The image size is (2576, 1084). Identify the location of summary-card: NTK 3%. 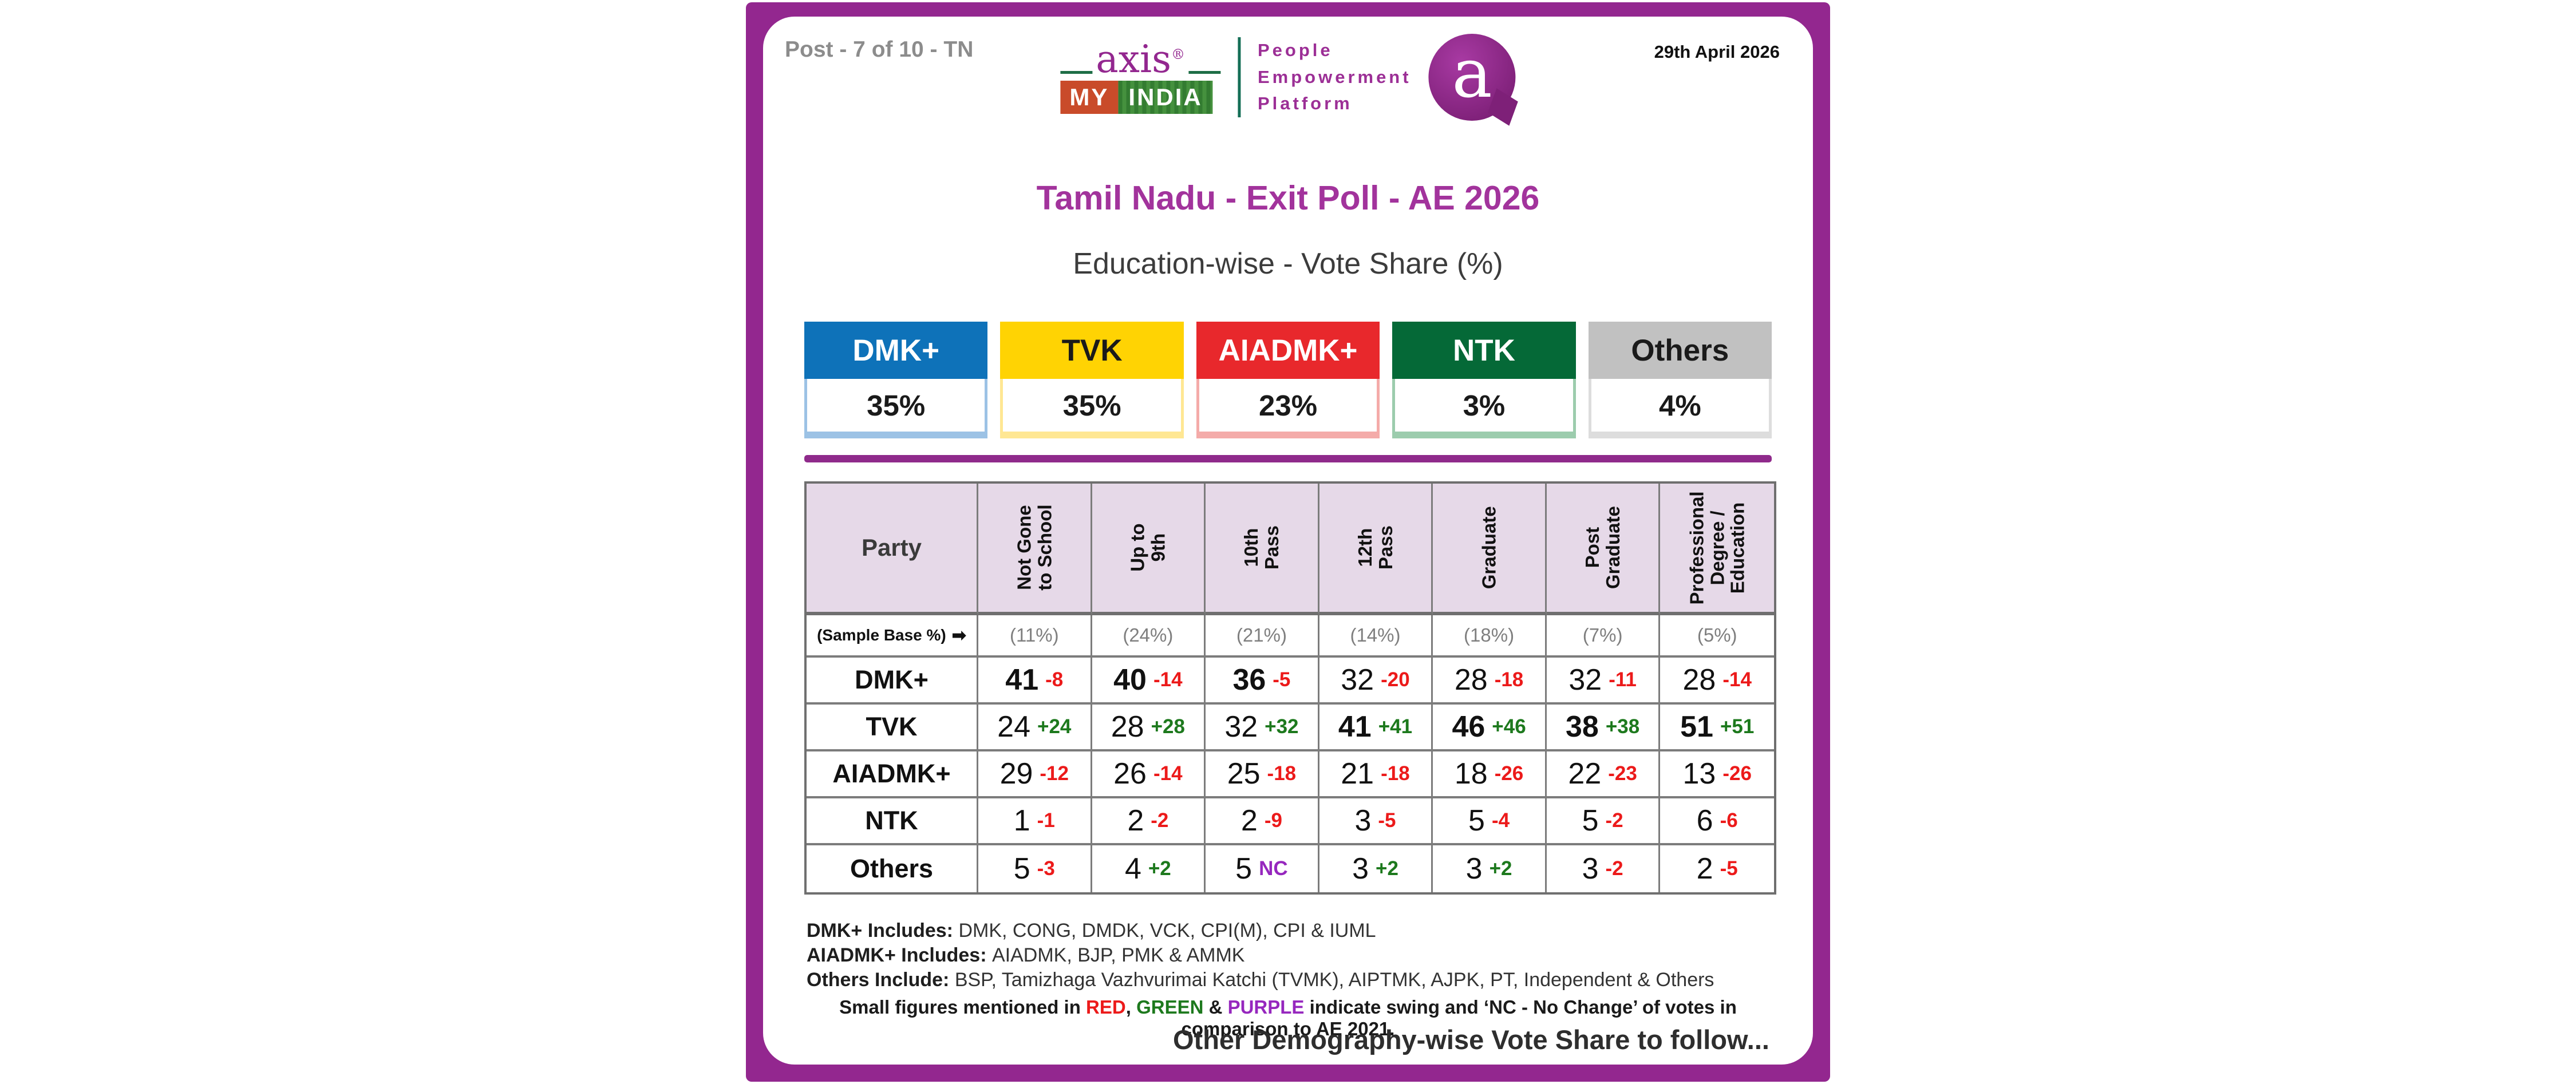
(1484, 380).